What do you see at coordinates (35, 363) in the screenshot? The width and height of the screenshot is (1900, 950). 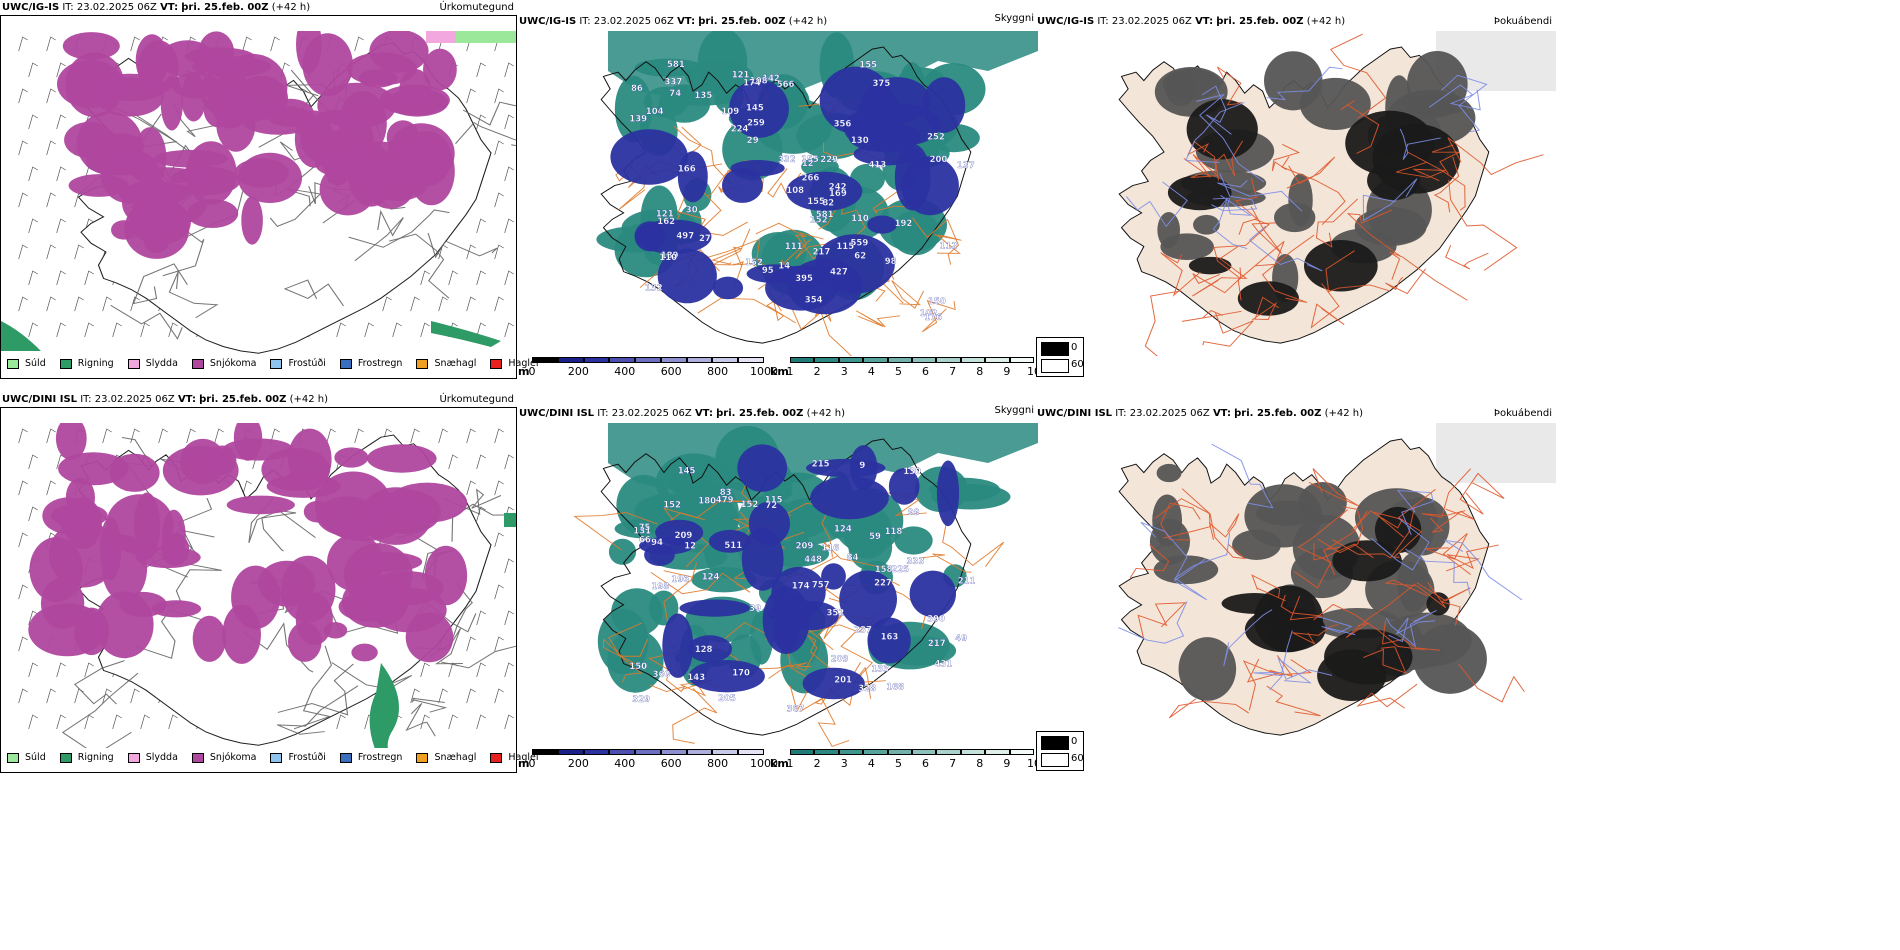 I see `legend-label: Súld` at bounding box center [35, 363].